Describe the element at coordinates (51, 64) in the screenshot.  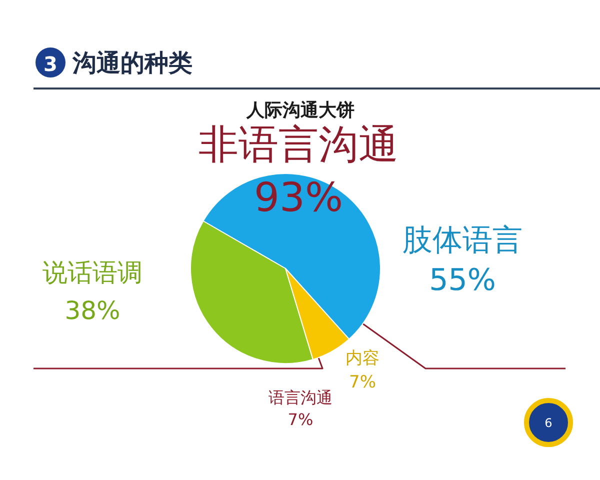
I see `text: 3` at that location.